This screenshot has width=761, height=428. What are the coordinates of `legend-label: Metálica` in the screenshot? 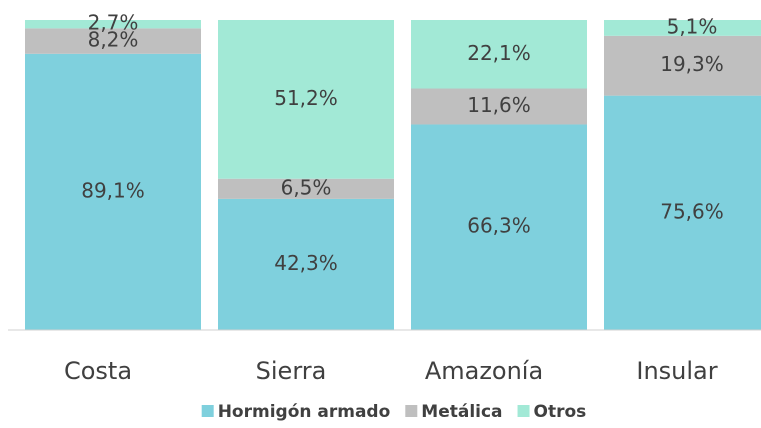 It's located at (461, 412).